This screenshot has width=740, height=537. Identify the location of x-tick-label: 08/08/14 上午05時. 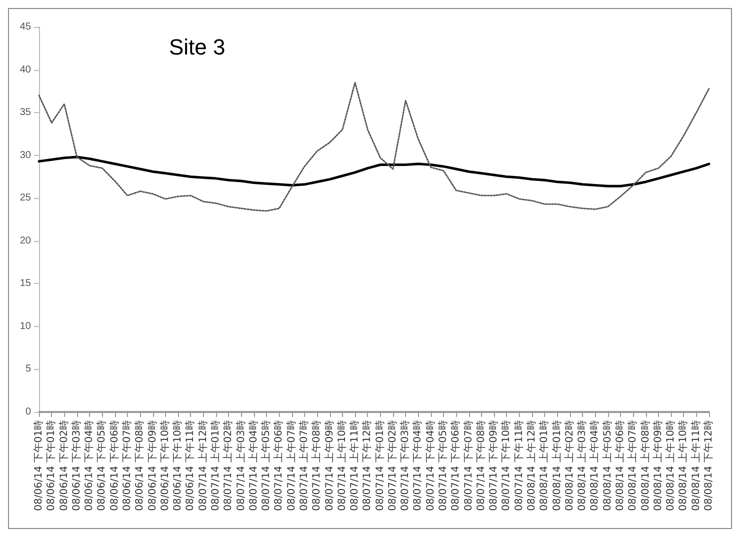
(607, 465).